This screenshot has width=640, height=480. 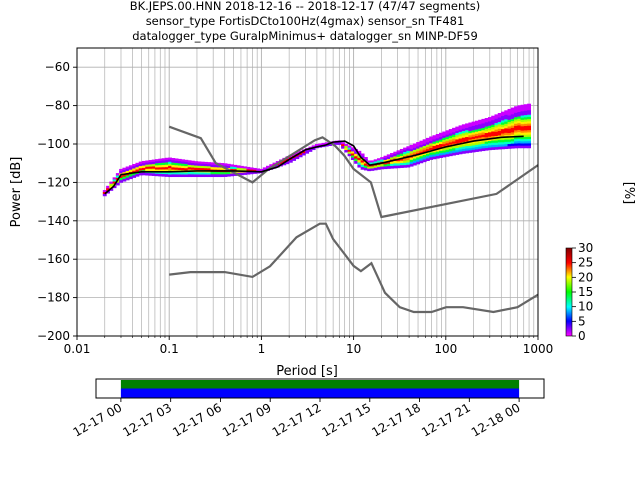 I want to click on y-tick-label: −60, so click(x=57, y=67).